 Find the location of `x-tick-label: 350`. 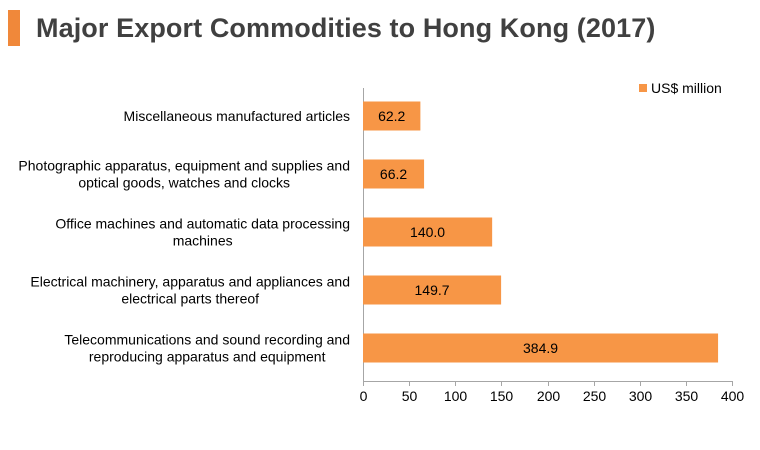

x-tick-label: 350 is located at coordinates (687, 396).